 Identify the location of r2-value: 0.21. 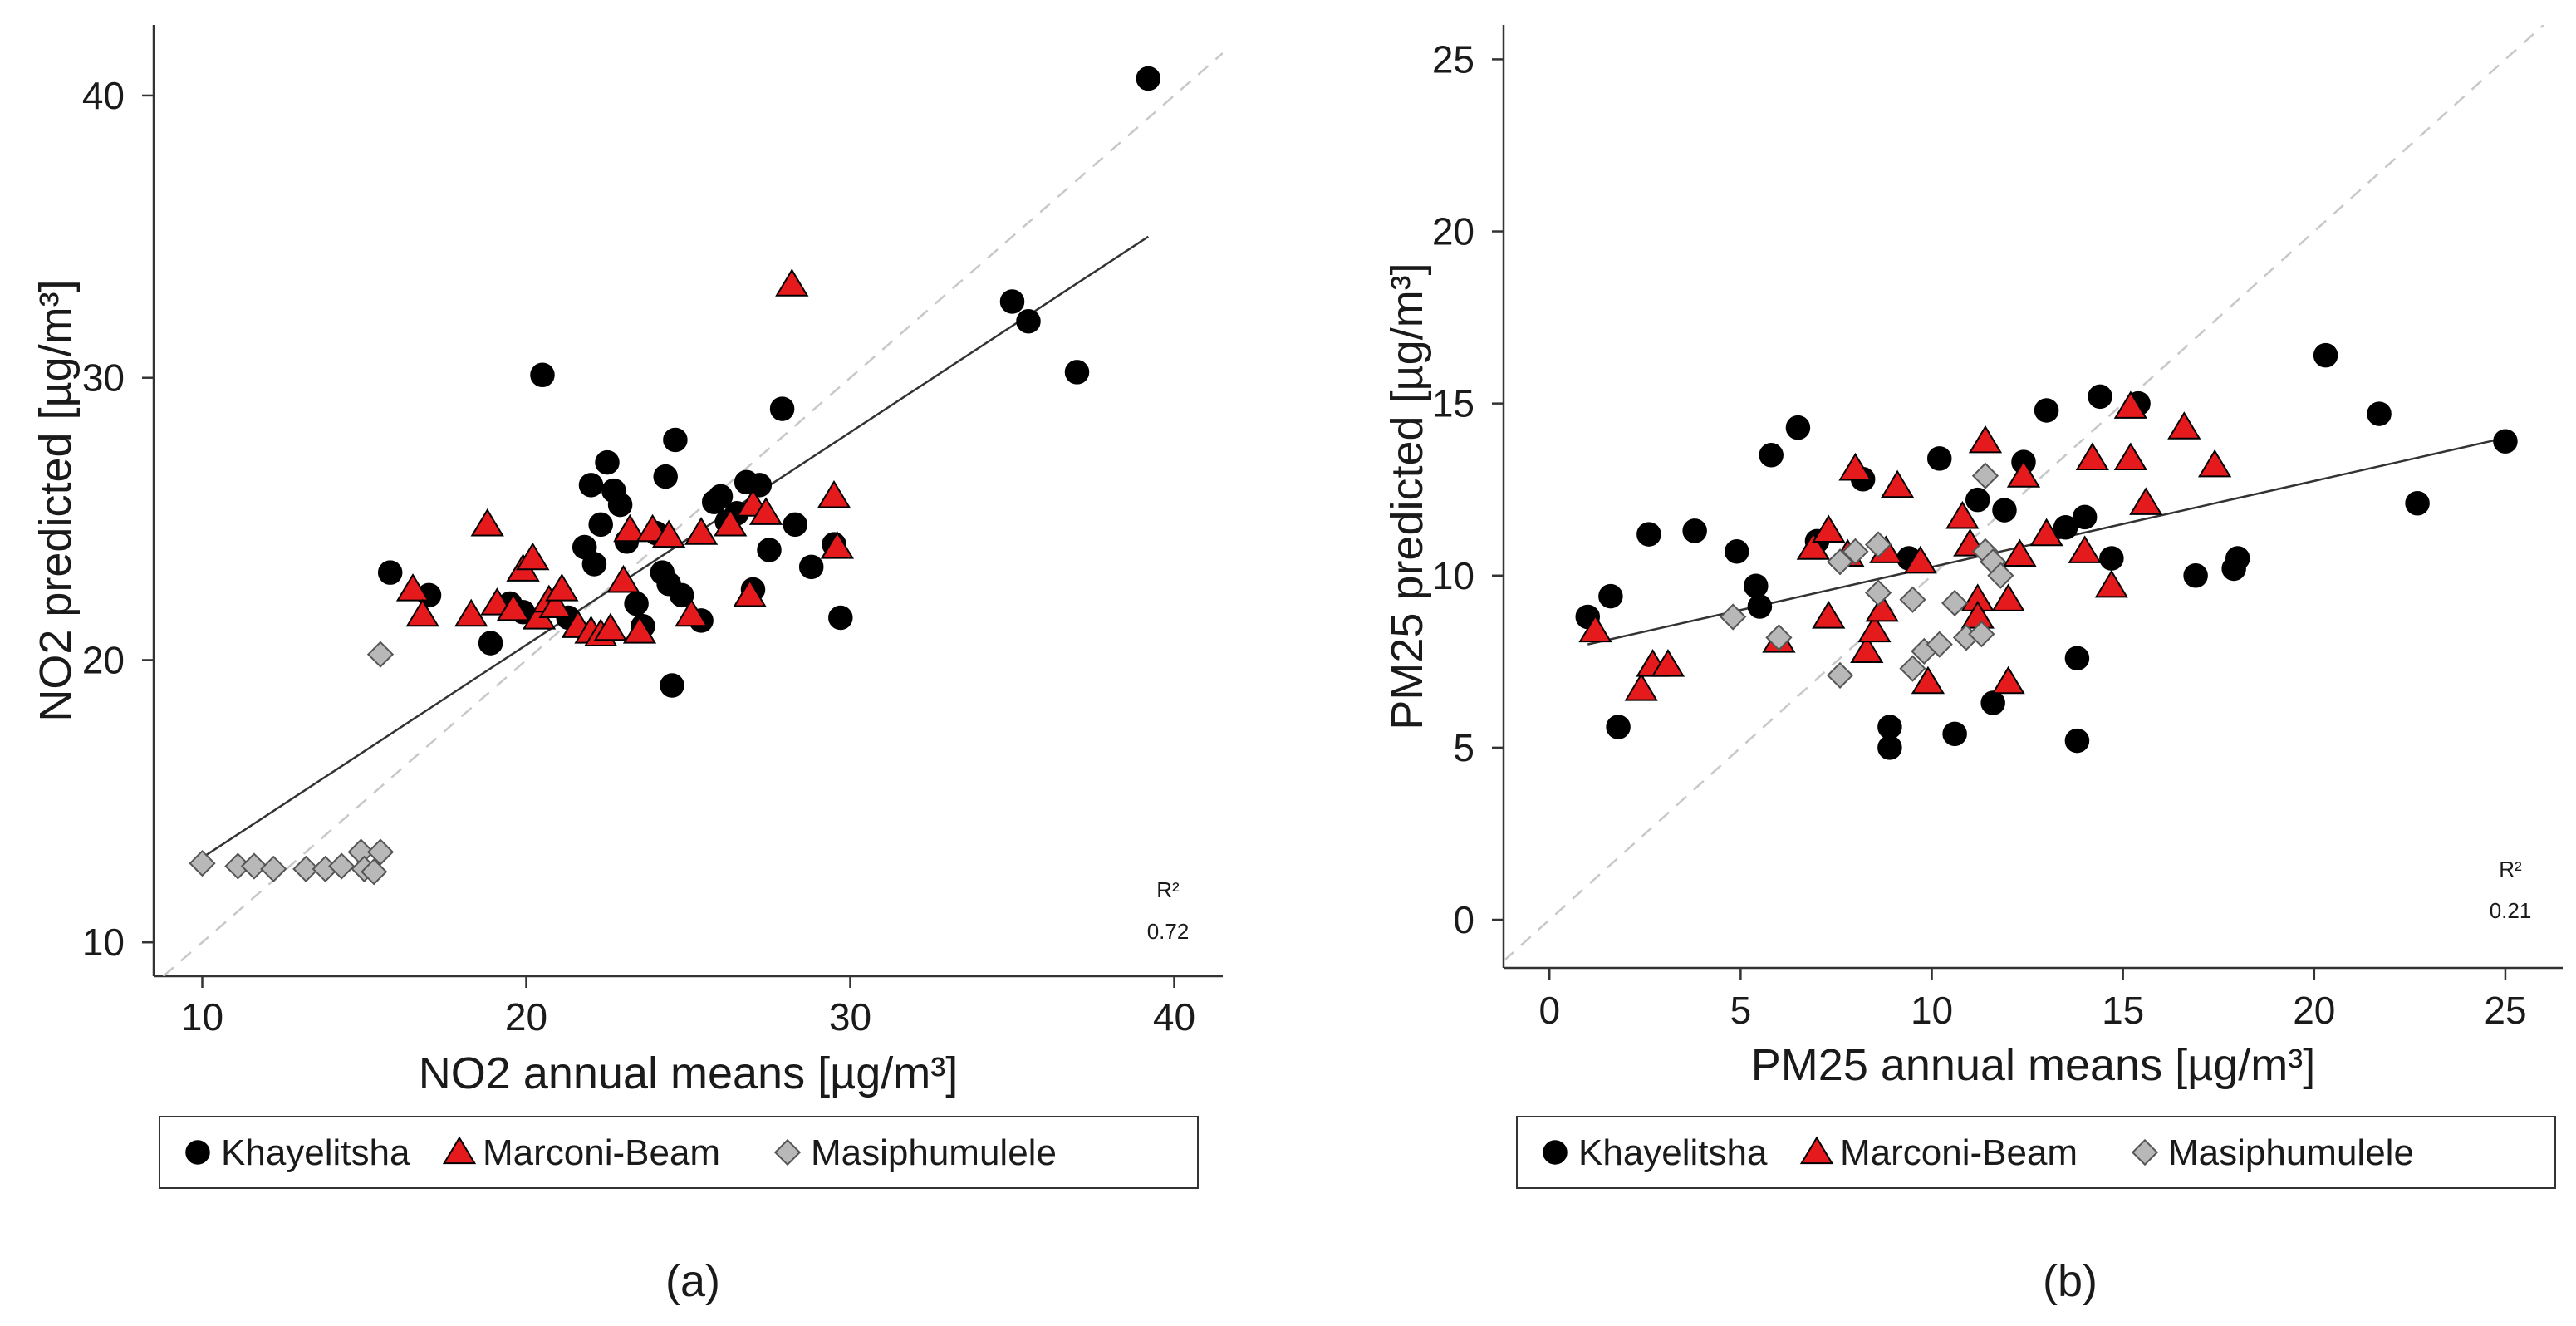
(2511, 910).